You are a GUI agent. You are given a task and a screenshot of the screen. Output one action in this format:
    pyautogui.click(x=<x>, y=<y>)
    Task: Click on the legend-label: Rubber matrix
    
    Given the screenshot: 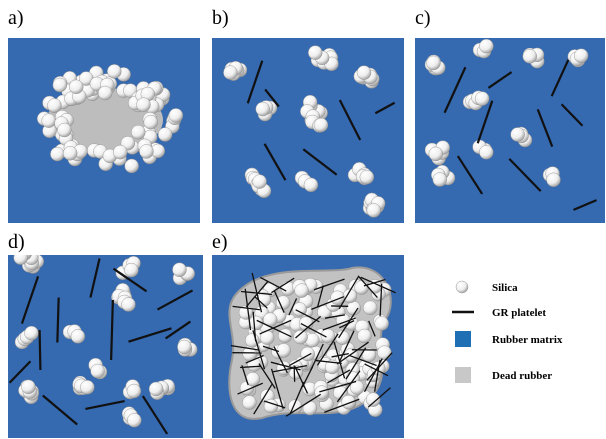 What is the action you would take?
    pyautogui.click(x=527, y=340)
    